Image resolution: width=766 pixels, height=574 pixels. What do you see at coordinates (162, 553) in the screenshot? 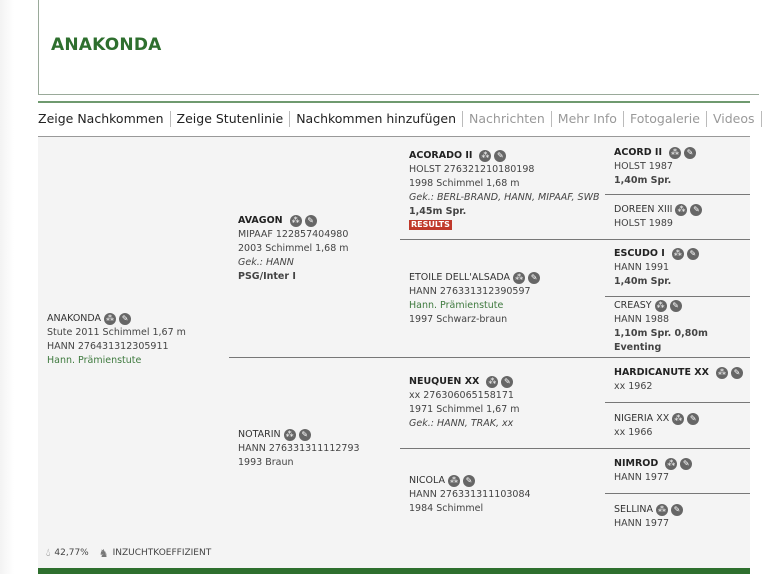
I see `inbreeding-label: INZUCHTKOEFFIZIENT` at bounding box center [162, 553].